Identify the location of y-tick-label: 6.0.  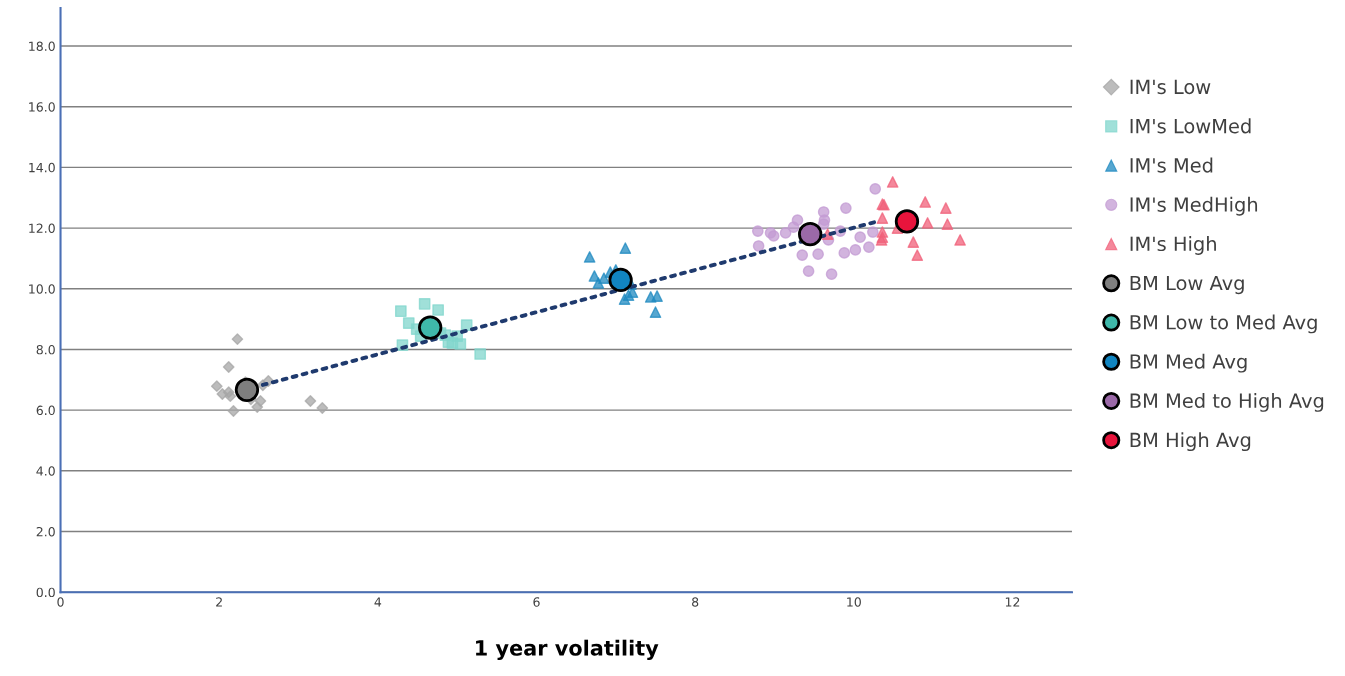
(45, 410).